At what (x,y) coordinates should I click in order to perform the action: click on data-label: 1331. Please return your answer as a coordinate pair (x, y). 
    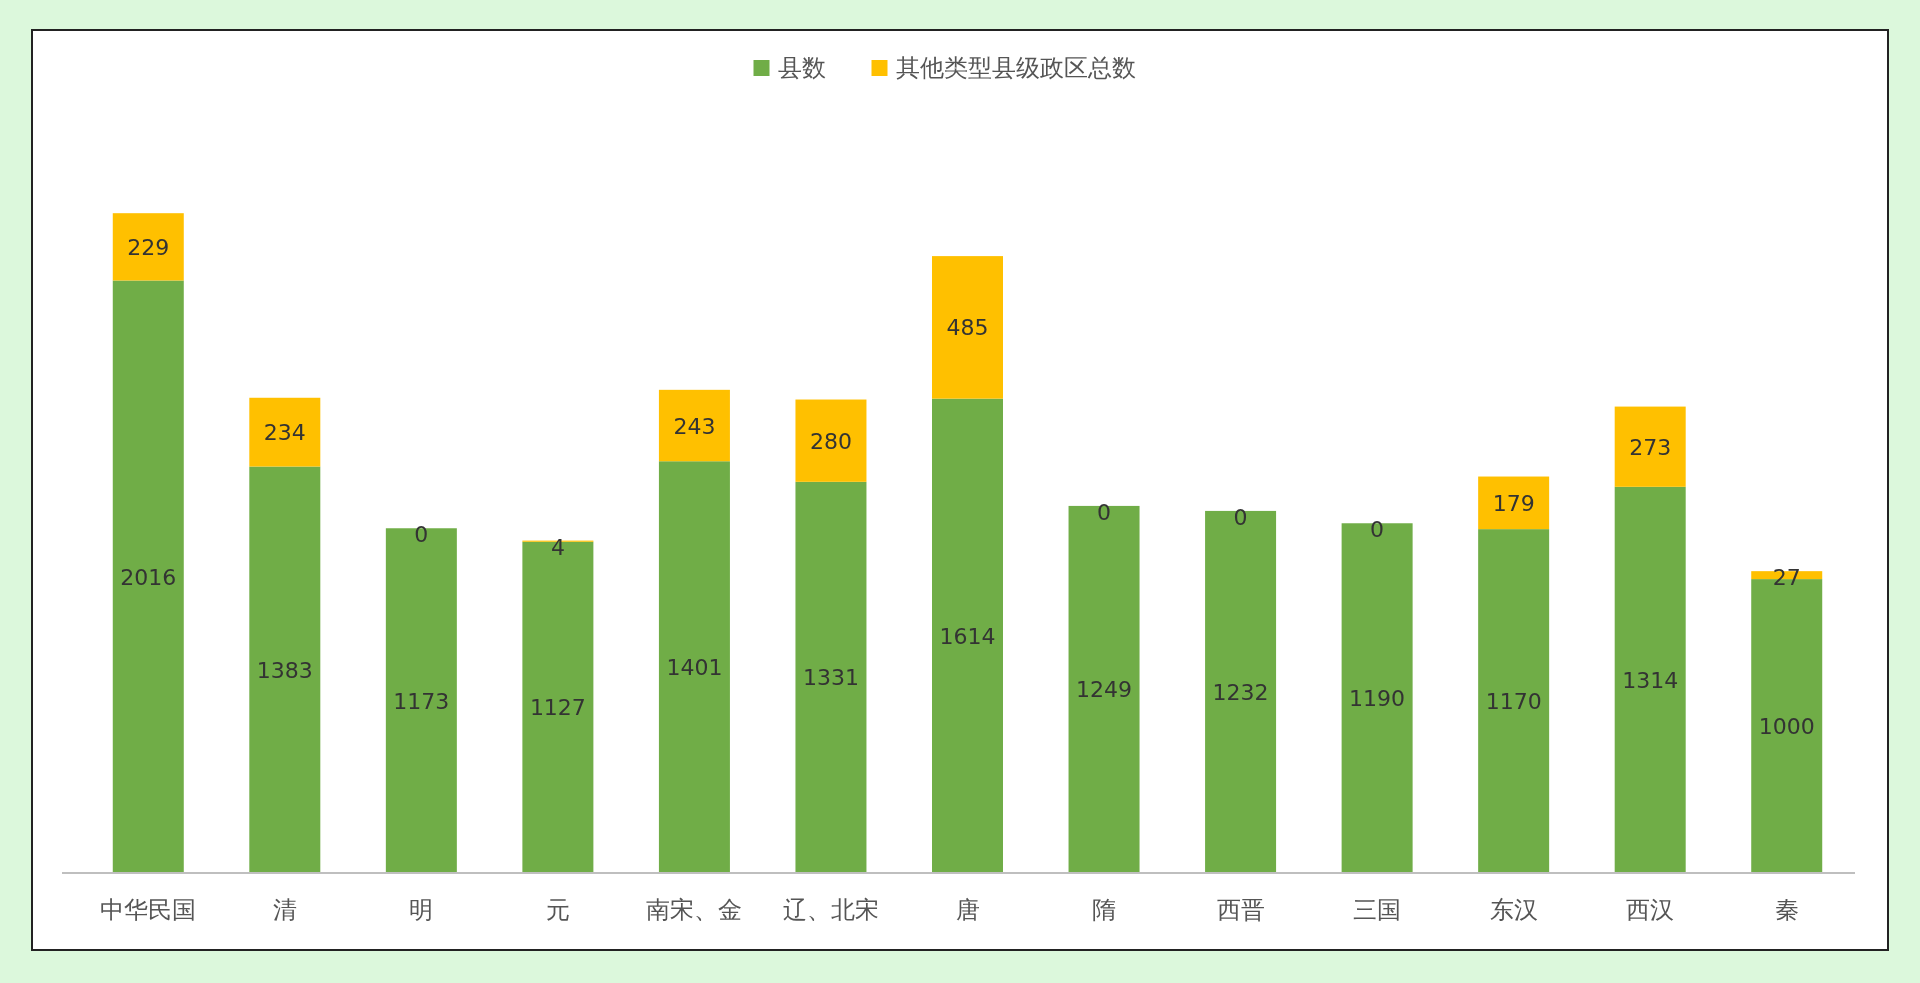
    Looking at the image, I should click on (830, 678).